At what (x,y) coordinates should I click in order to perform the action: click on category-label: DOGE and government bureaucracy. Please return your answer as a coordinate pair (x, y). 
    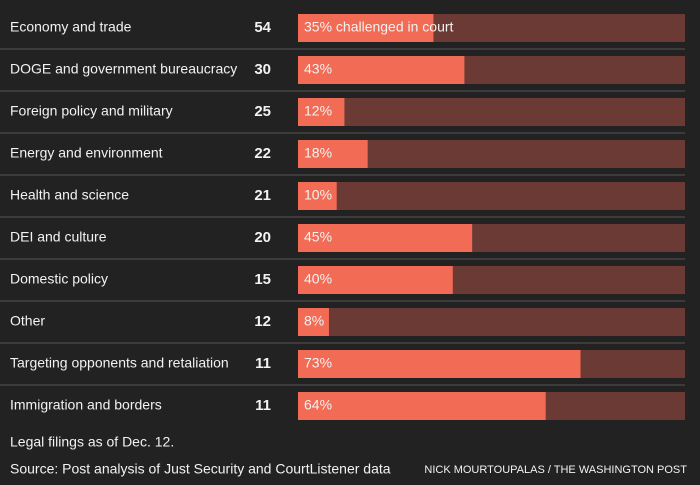
    Looking at the image, I should click on (123, 69).